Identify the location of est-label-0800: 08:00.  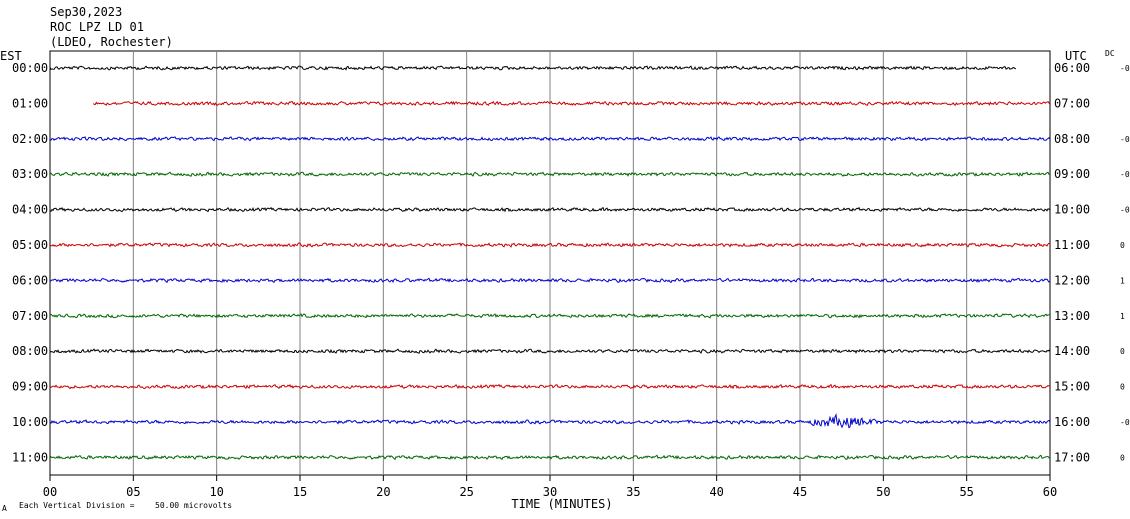
(30, 351).